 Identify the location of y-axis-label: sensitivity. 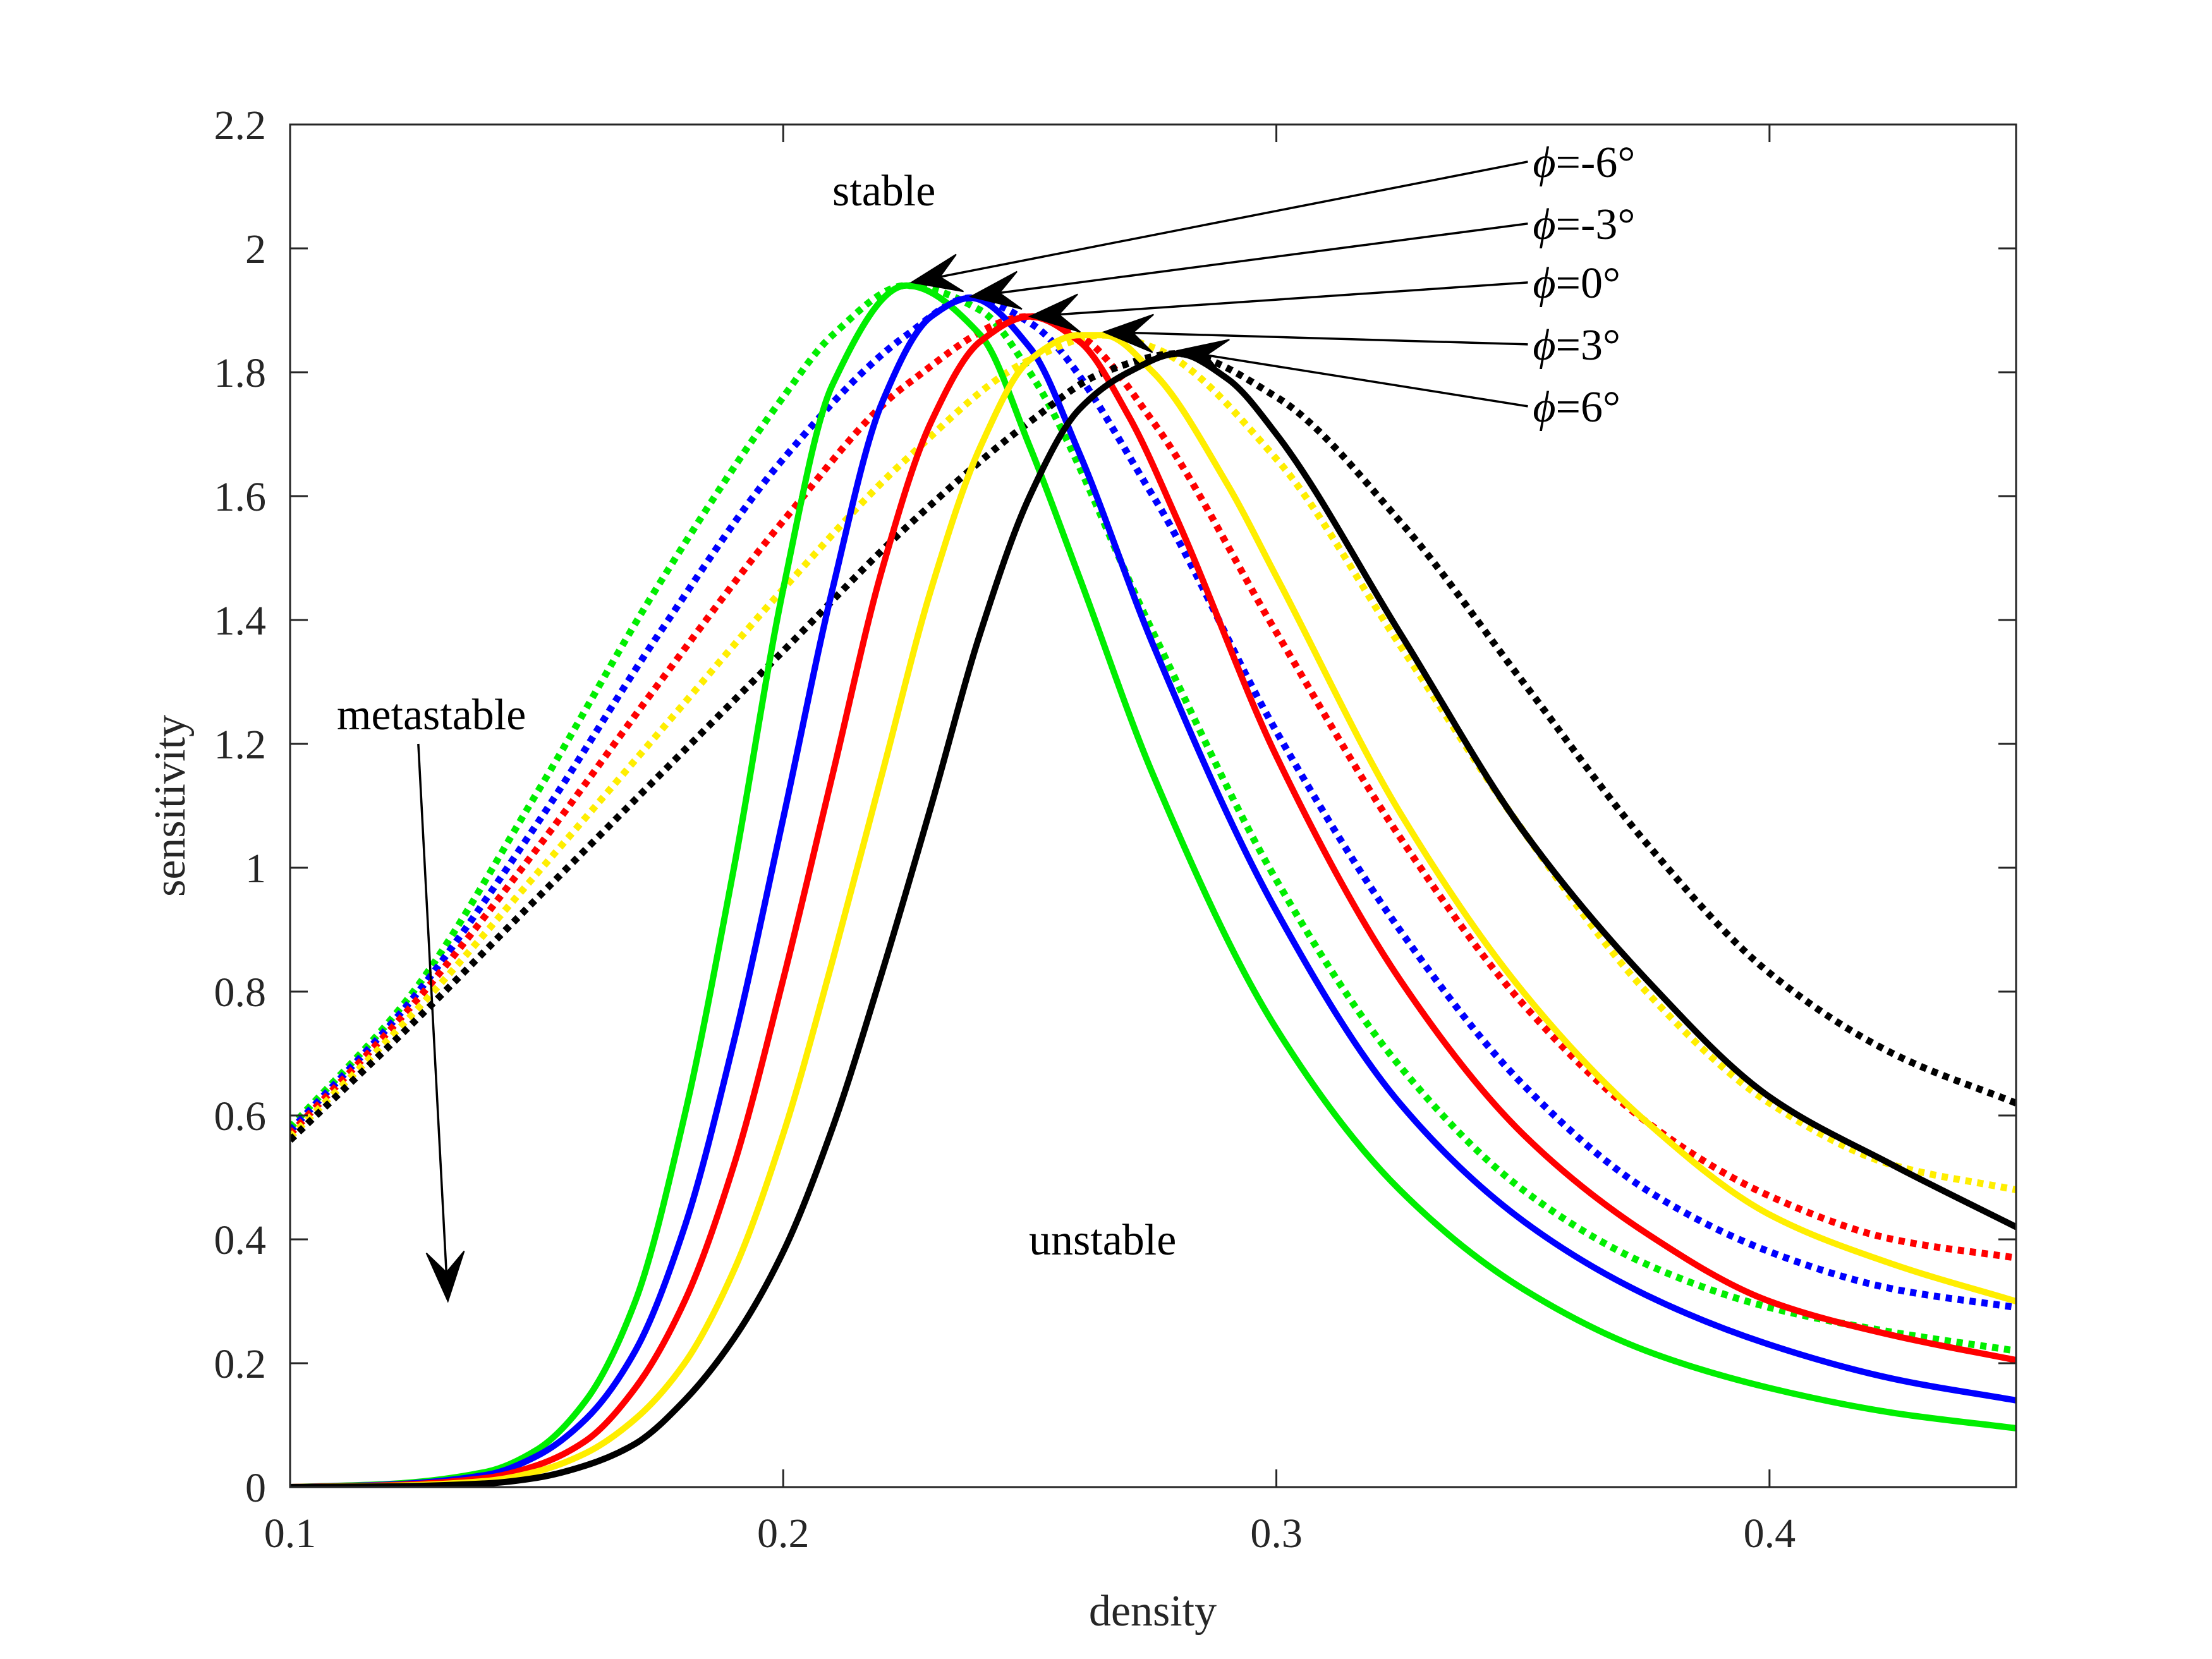
(170, 806).